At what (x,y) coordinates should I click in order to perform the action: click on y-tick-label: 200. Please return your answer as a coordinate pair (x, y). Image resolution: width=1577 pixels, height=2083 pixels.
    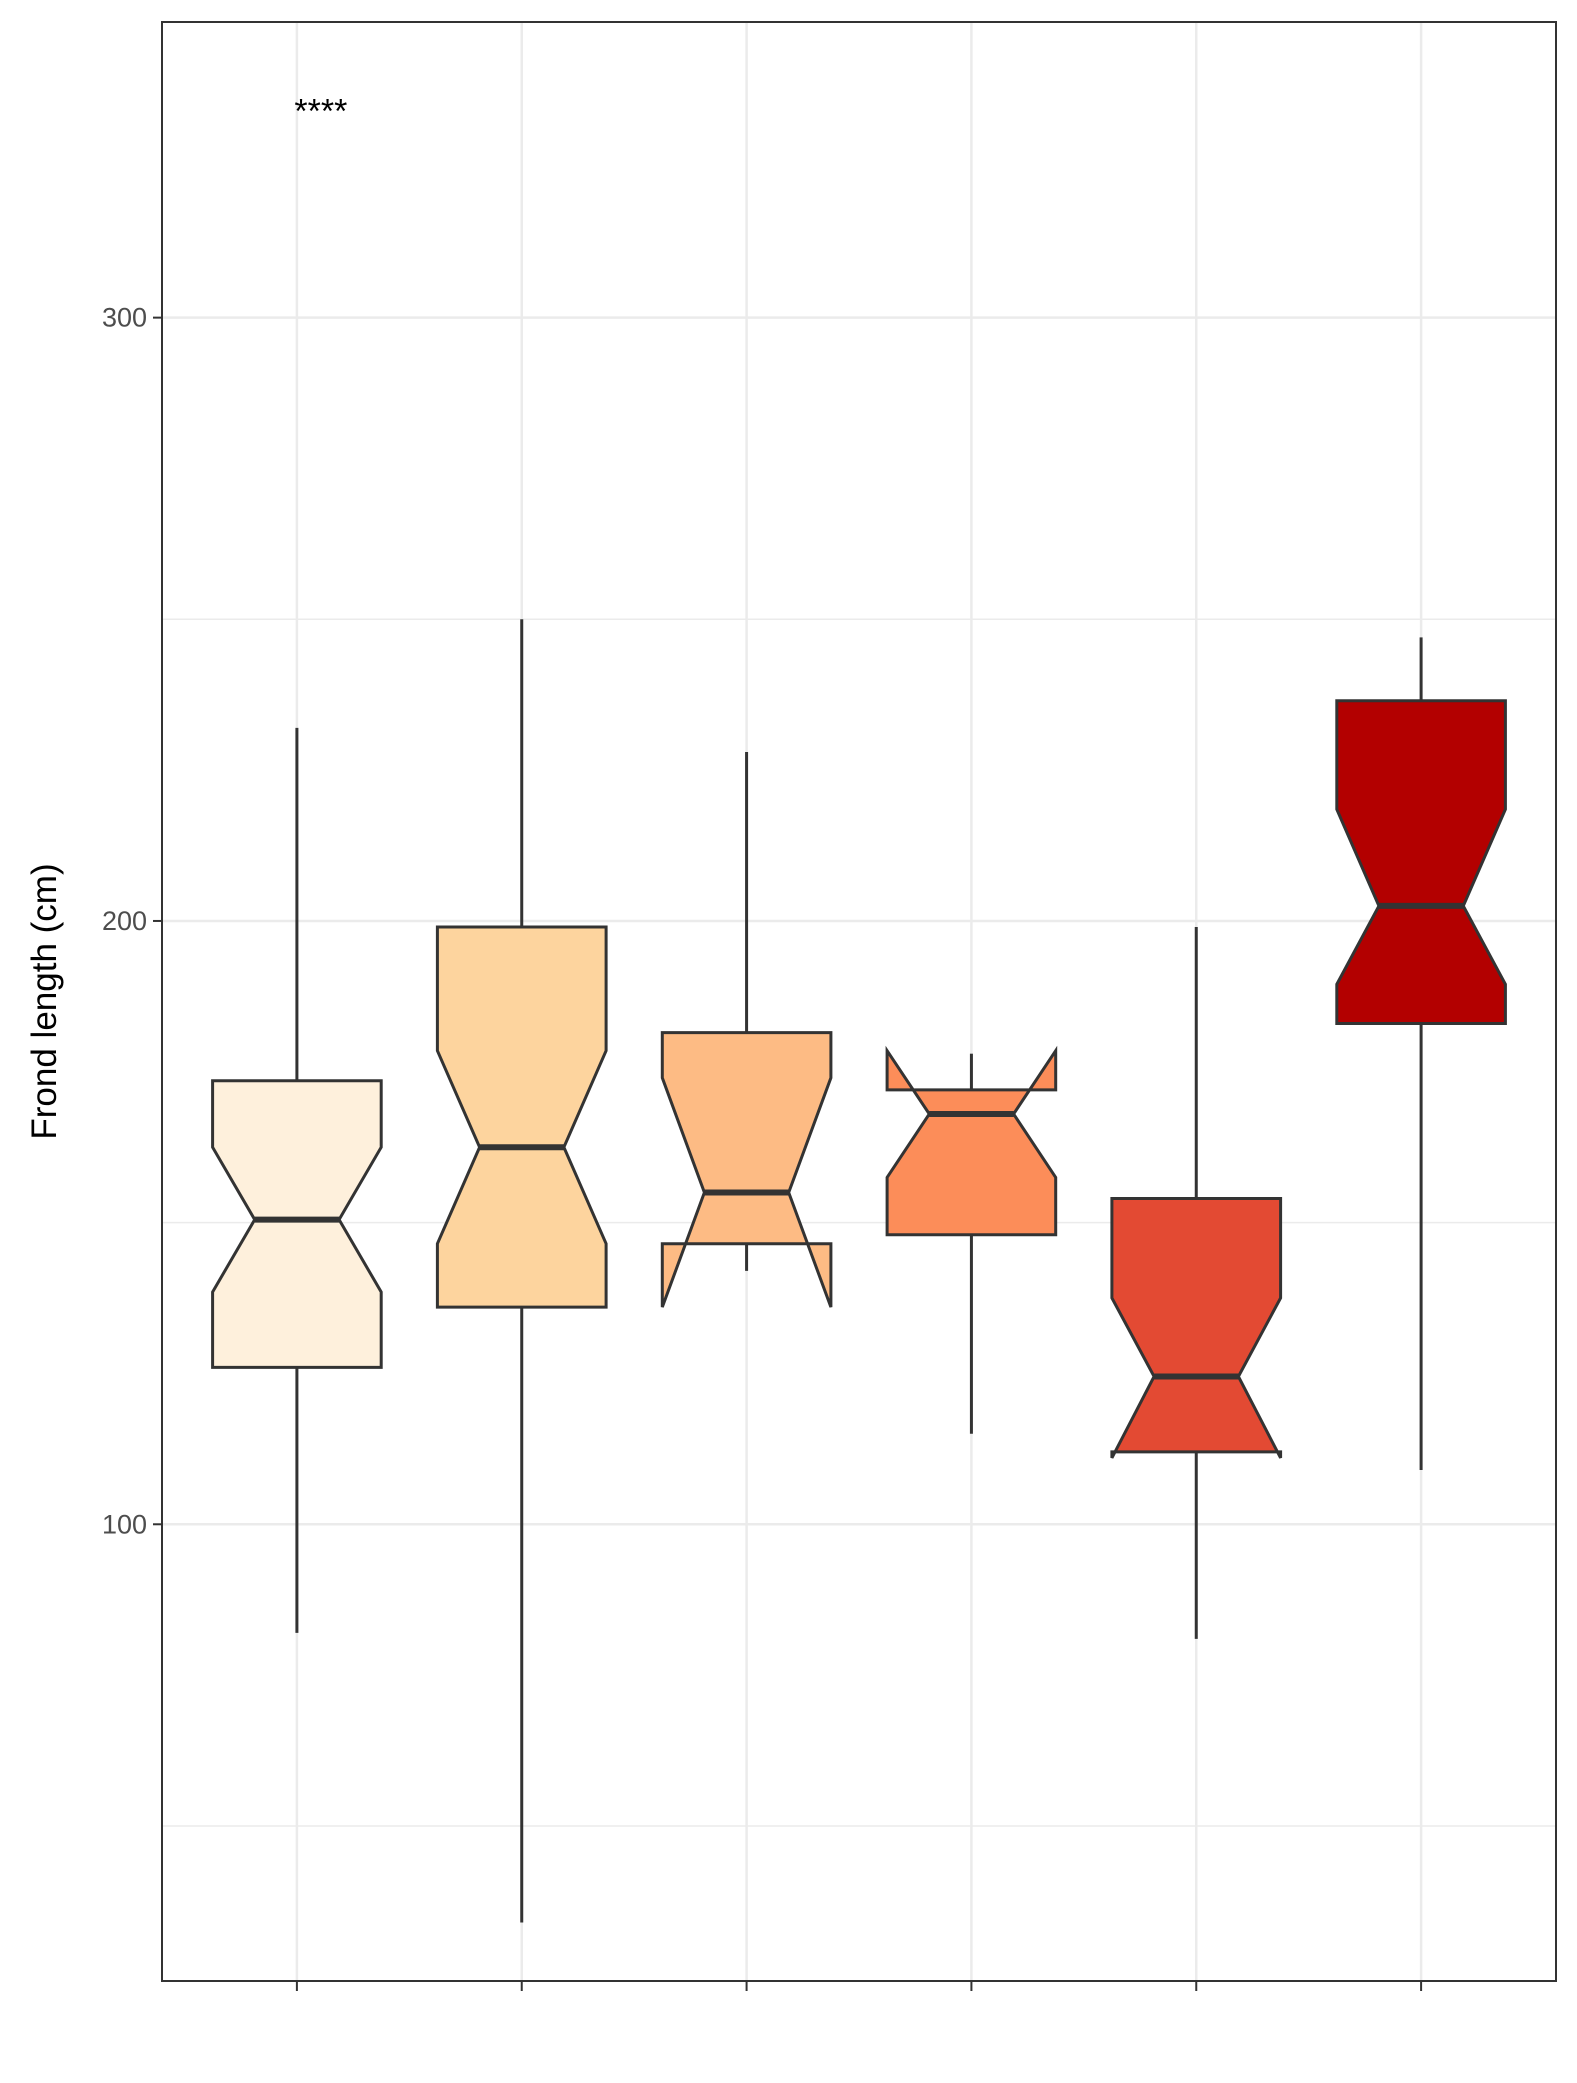
    Looking at the image, I should click on (124, 921).